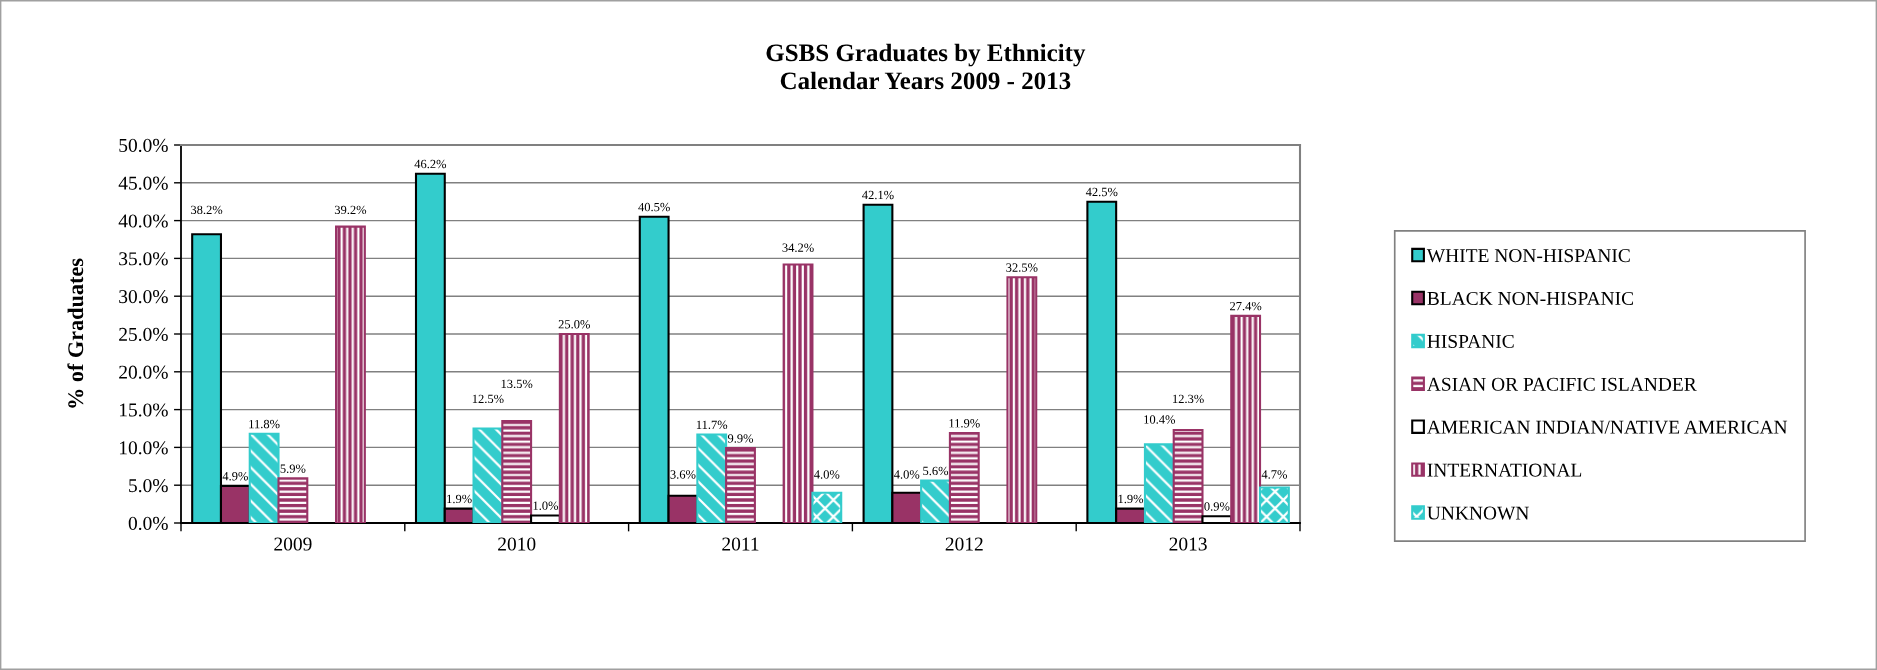  Describe the element at coordinates (574, 324) in the screenshot. I see `data-label: 25.0%` at that location.